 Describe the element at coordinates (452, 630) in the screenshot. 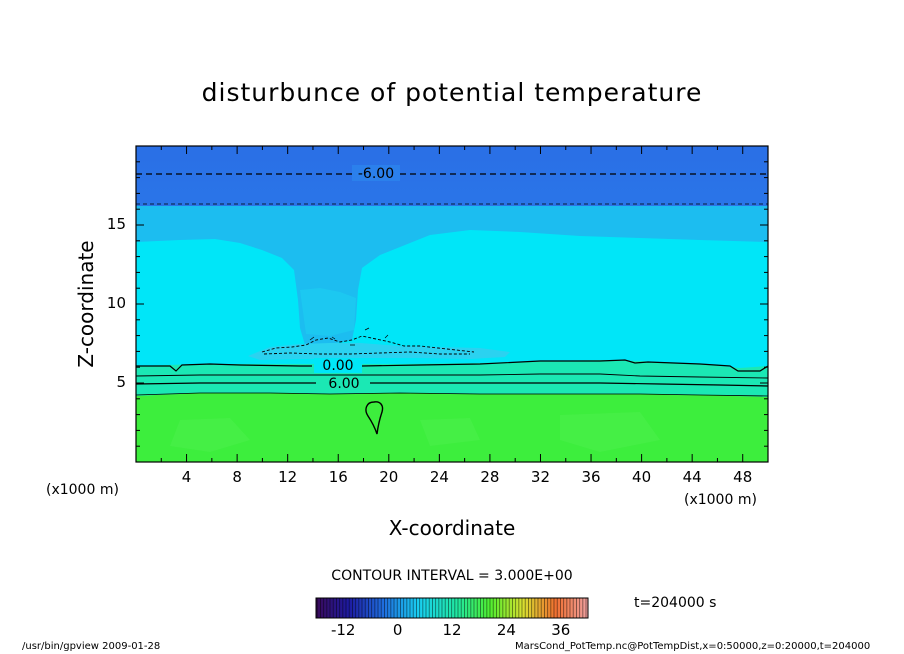

I see `colorbar-tick-label: 12` at that location.